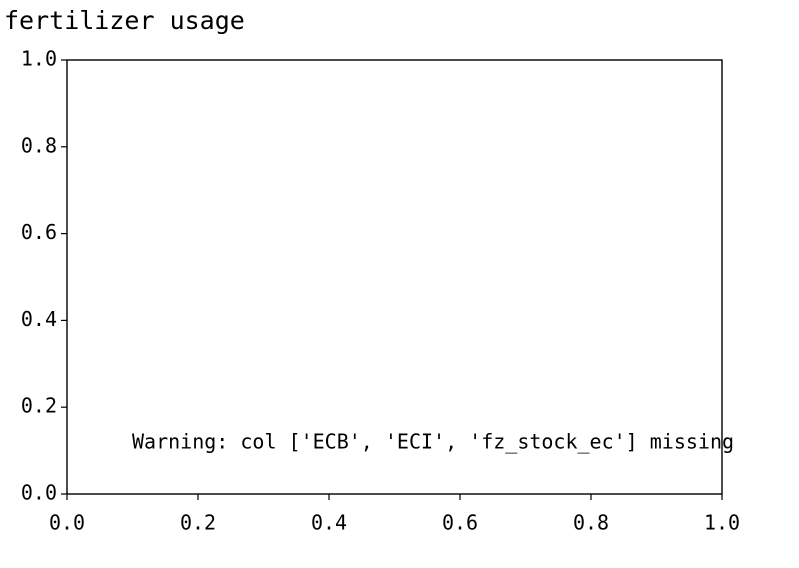 This screenshot has height=568, width=799. Describe the element at coordinates (124, 20) in the screenshot. I see `chart-title: fertilizer usage` at that location.